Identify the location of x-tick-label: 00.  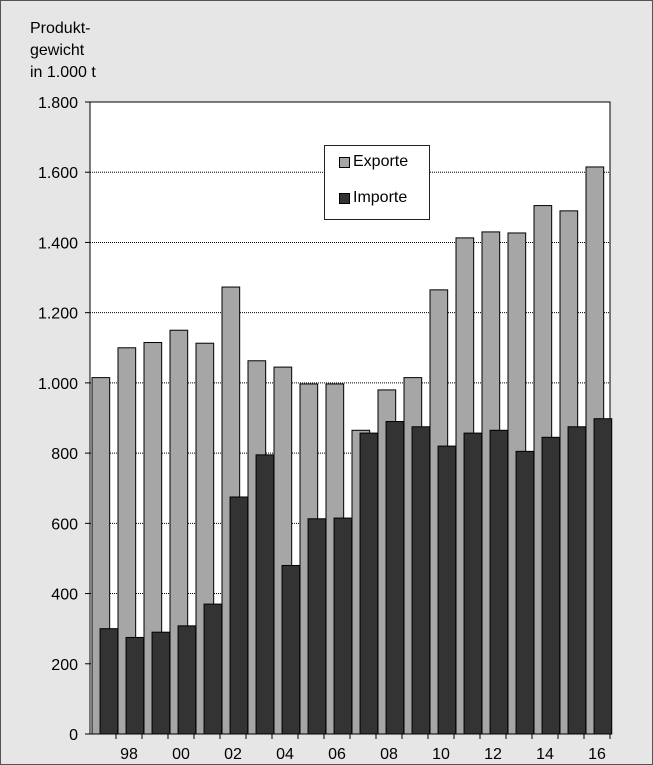
(181, 754).